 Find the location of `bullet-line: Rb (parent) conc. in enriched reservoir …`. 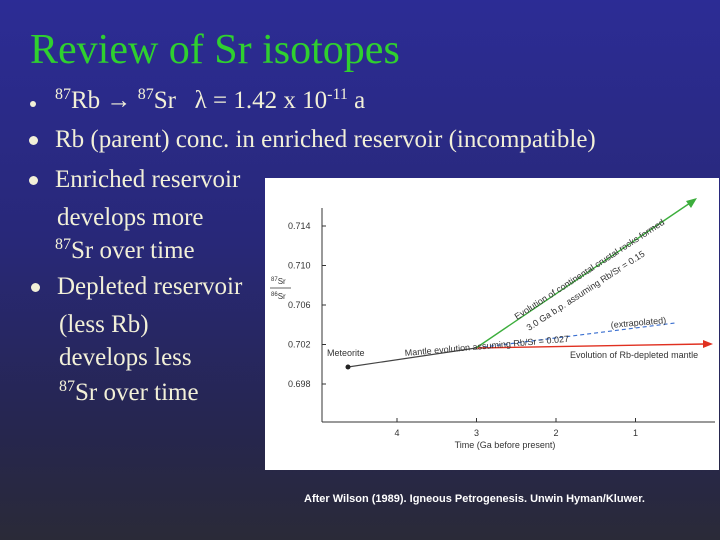

bullet-line: Rb (parent) conc. in enriched reservoir … is located at coordinates (325, 140).